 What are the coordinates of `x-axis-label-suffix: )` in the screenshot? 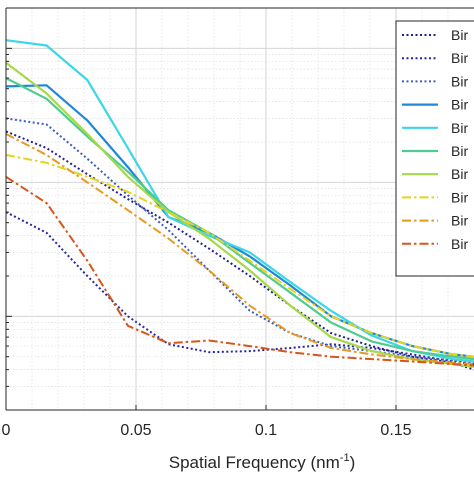 It's located at (353, 462).